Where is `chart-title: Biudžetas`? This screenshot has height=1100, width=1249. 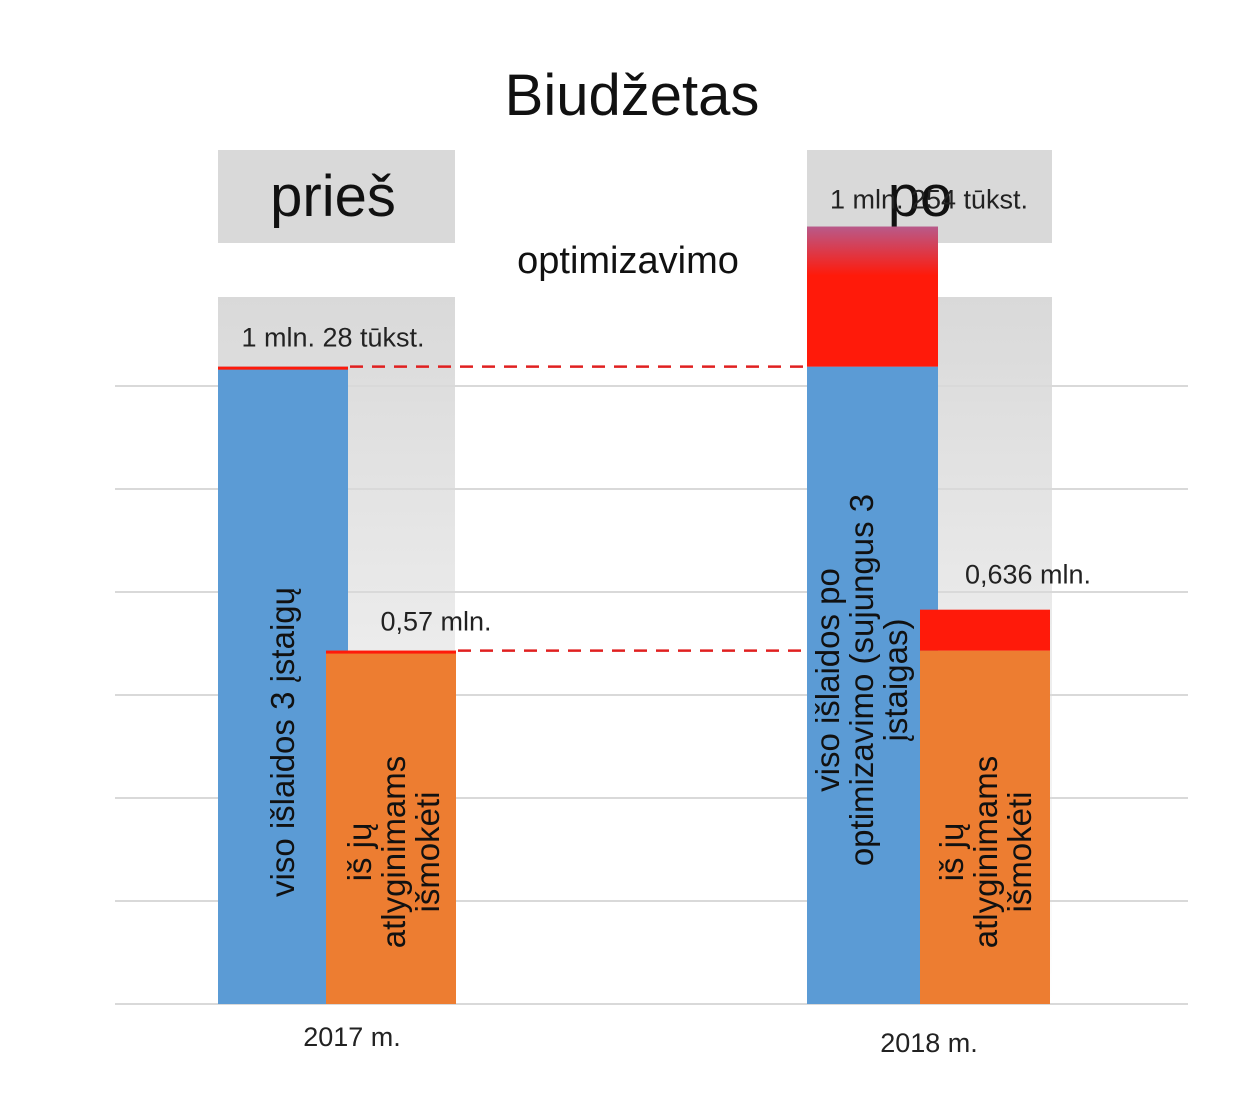
chart-title: Biudžetas is located at coordinates (632, 95).